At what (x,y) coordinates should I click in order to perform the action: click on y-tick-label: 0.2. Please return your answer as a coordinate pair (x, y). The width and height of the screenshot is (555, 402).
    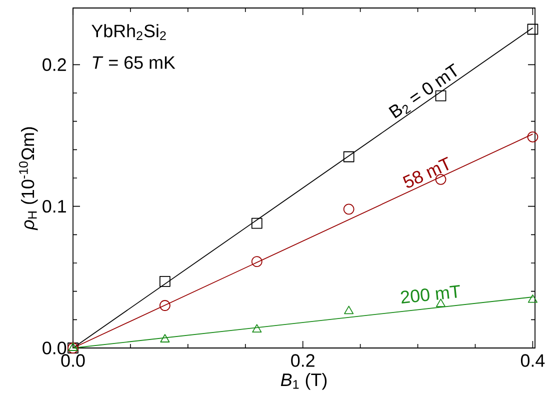
    Looking at the image, I should click on (54, 65).